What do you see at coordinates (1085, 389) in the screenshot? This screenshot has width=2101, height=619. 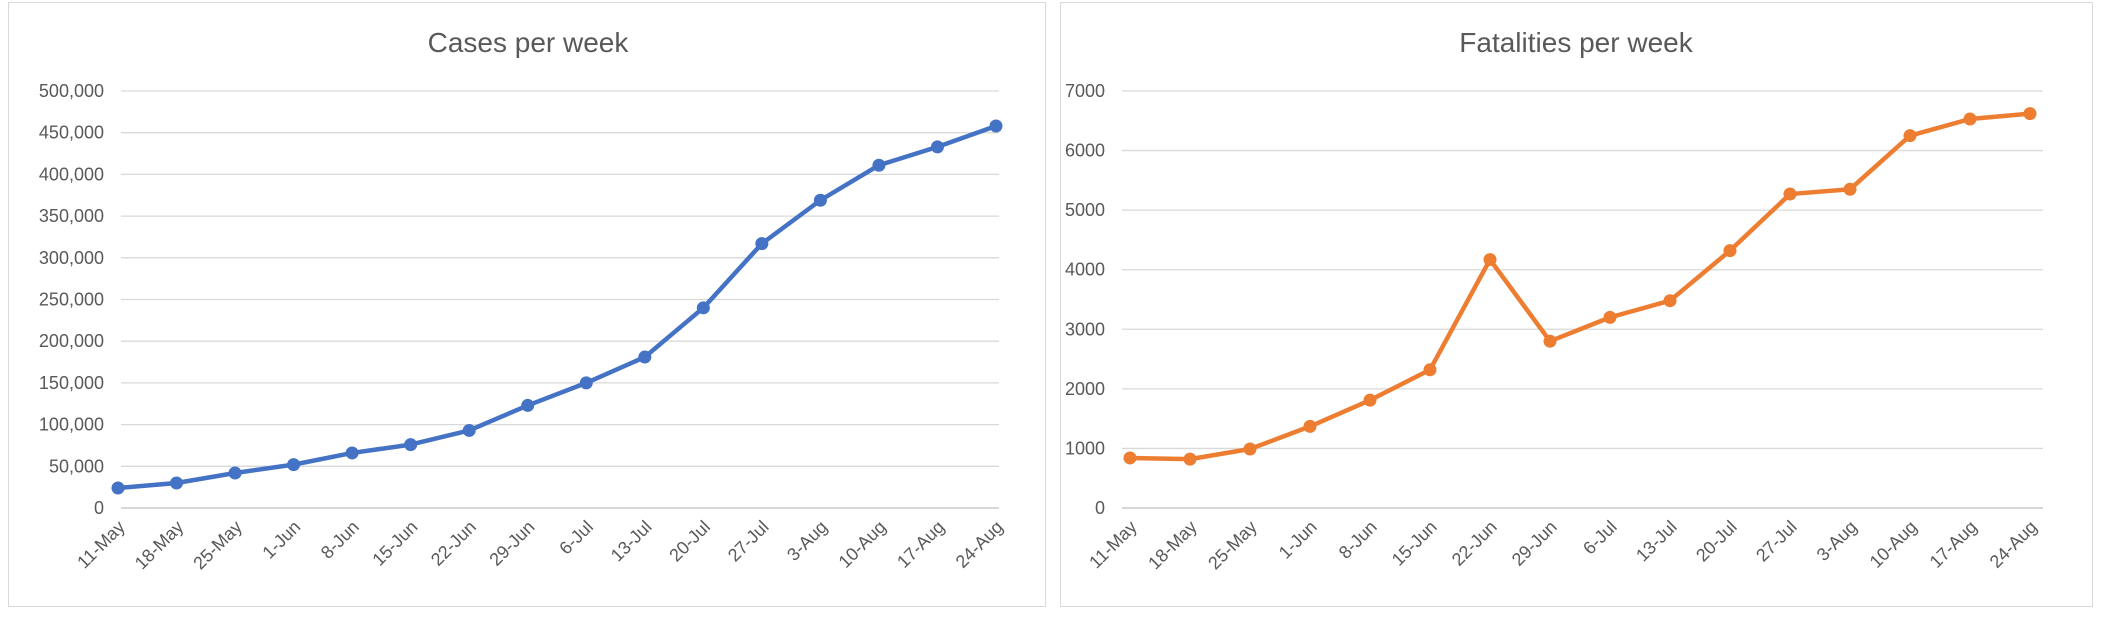 I see `fatalities-y-tick-label: 2000` at bounding box center [1085, 389].